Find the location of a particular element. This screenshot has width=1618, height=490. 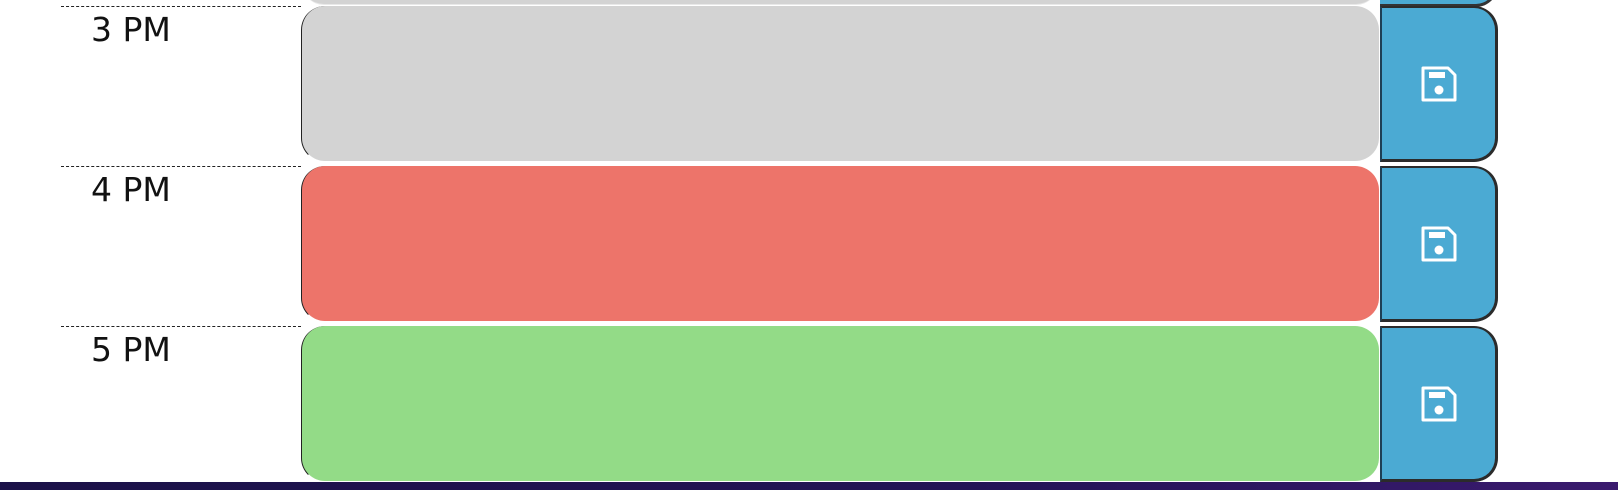

hour-label: 3 PM is located at coordinates (131, 29).